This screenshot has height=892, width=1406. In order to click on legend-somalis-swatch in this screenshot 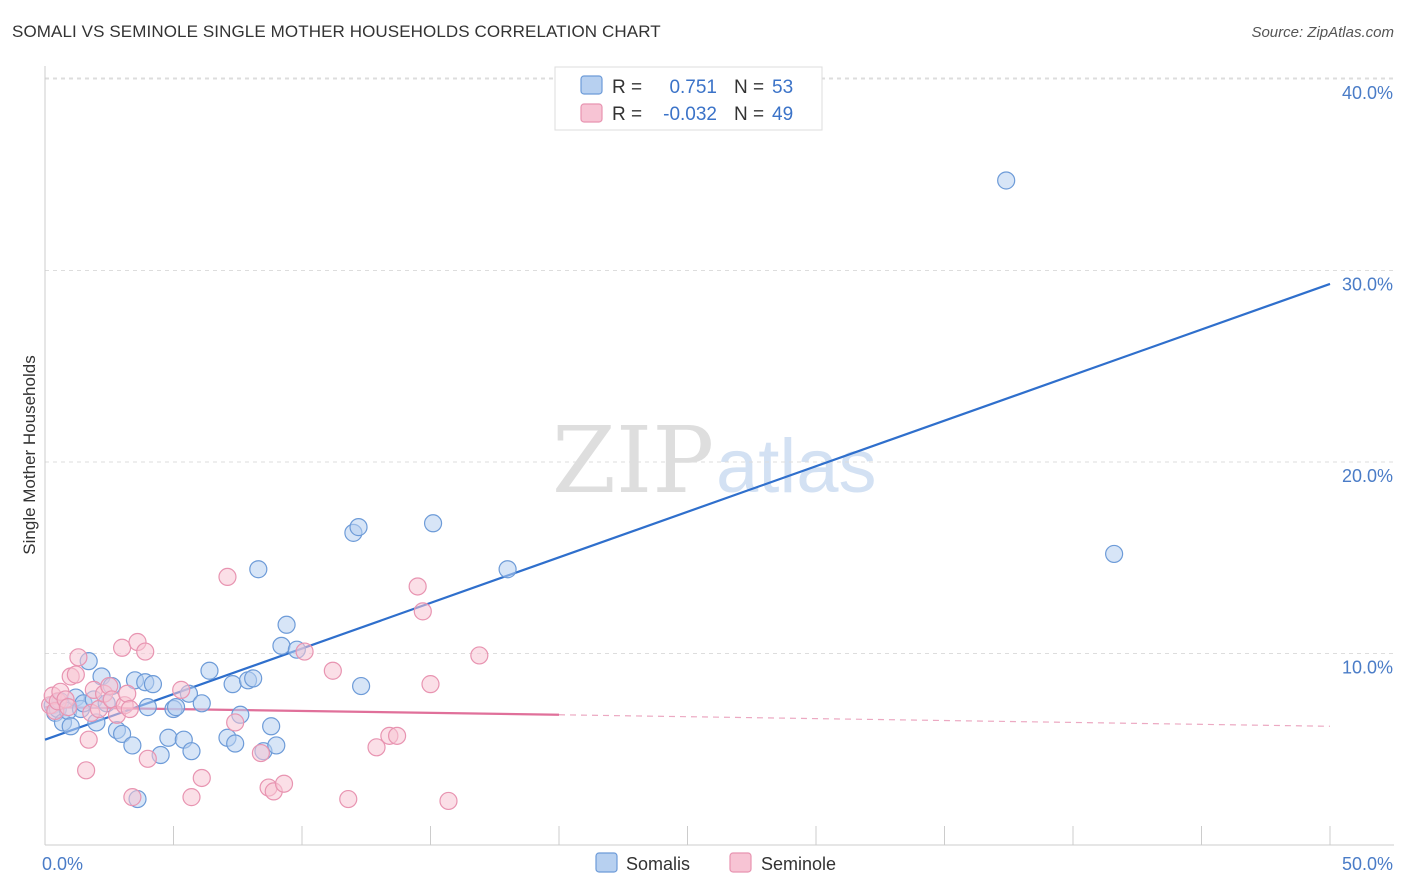, I will do `click(606, 862)`.